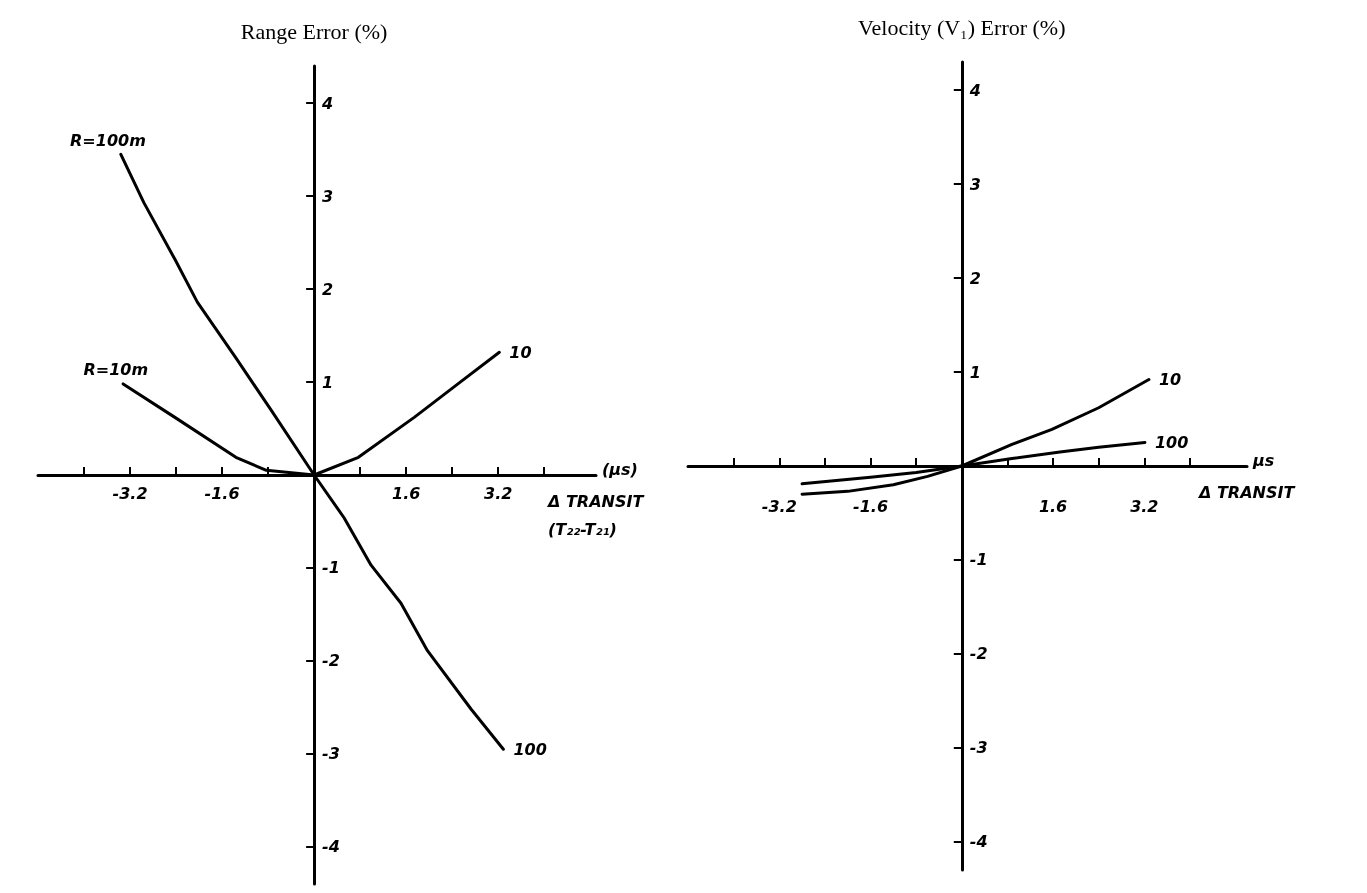 The height and width of the screenshot is (893, 1367). Describe the element at coordinates (620, 469) in the screenshot. I see `text: (μs)` at that location.